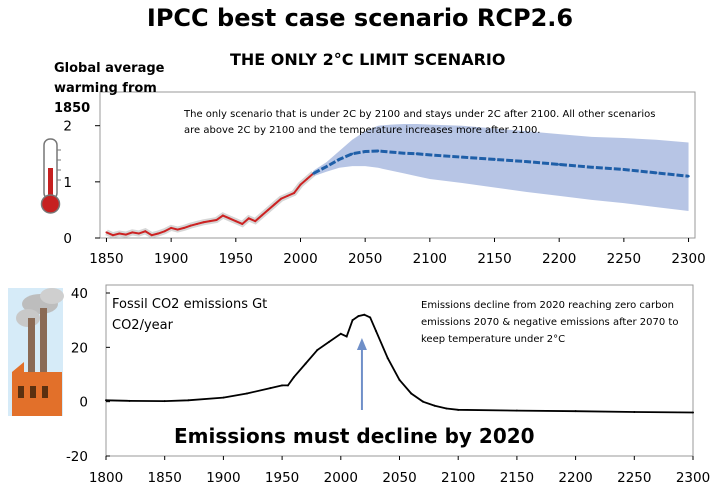 The width and height of the screenshot is (720, 503). What do you see at coordinates (50, 176) in the screenshot?
I see `thermometer-icon` at bounding box center [50, 176].